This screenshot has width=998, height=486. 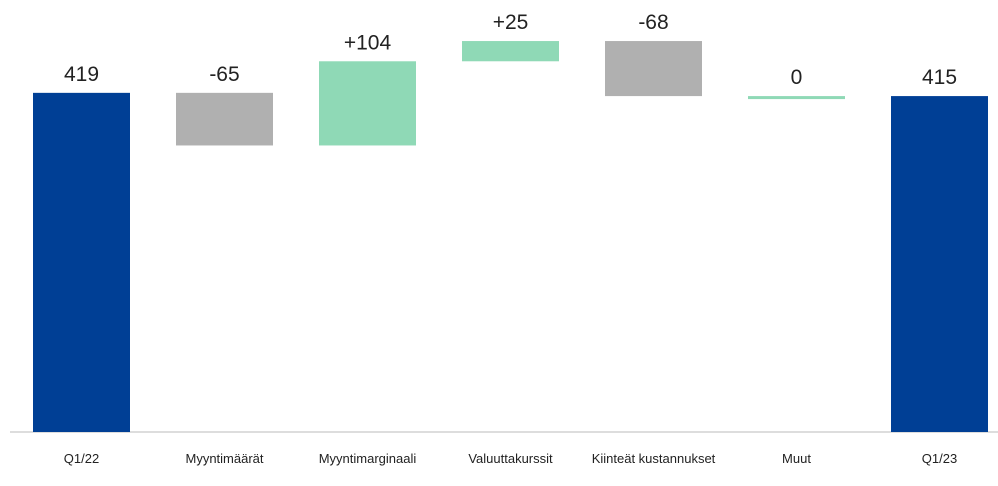 What do you see at coordinates (797, 77) in the screenshot?
I see `data-label: 0` at bounding box center [797, 77].